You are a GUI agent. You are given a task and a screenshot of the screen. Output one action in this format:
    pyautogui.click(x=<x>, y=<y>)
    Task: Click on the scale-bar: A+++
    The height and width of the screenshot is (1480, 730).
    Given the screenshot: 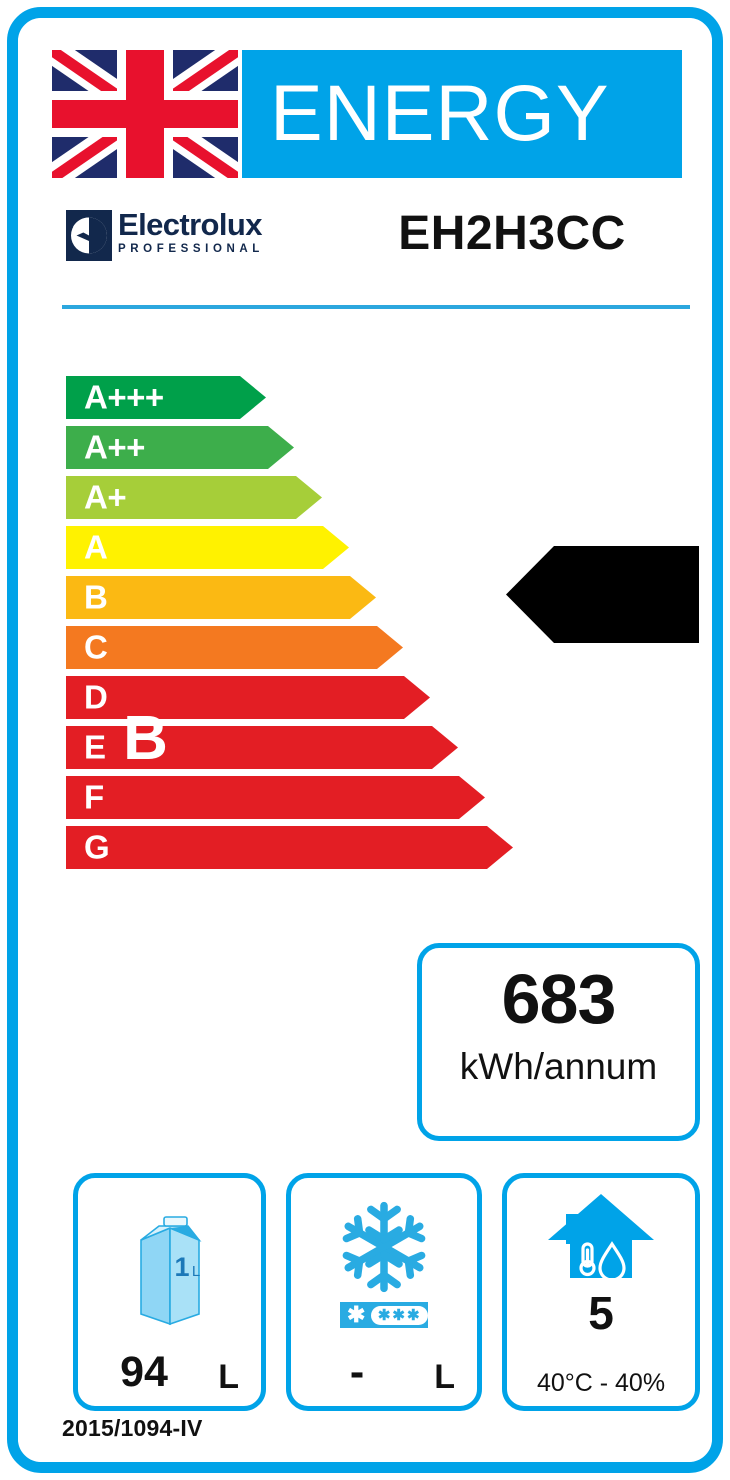 What is the action you would take?
    pyautogui.click(x=276, y=397)
    